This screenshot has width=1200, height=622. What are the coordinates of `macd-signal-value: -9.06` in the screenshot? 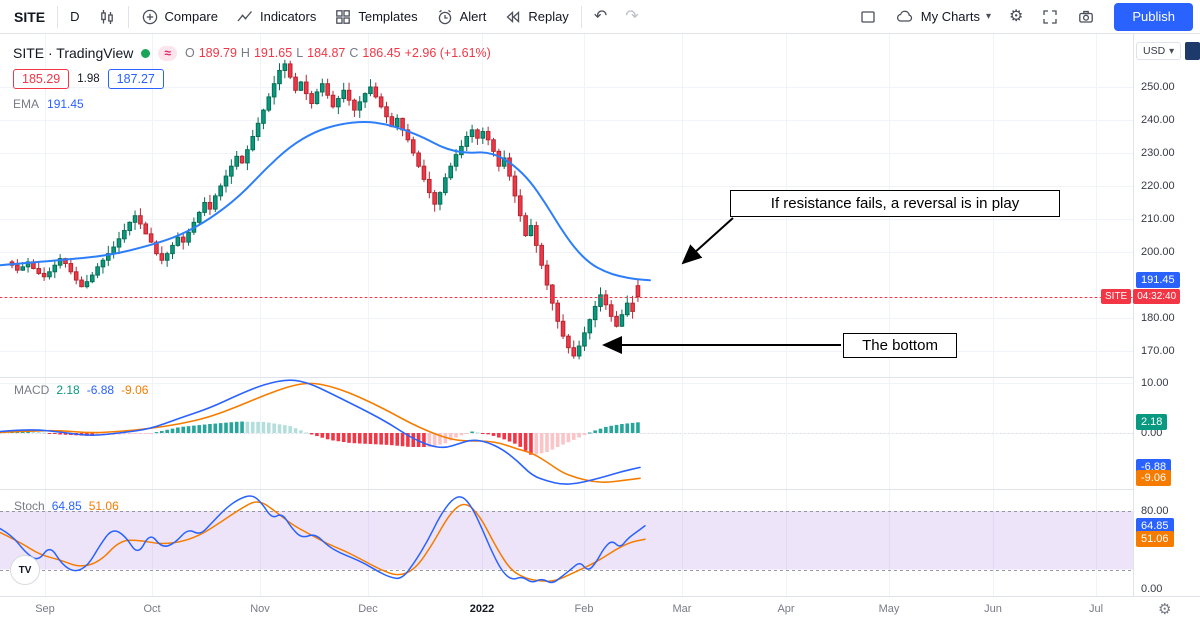 It's located at (135, 390).